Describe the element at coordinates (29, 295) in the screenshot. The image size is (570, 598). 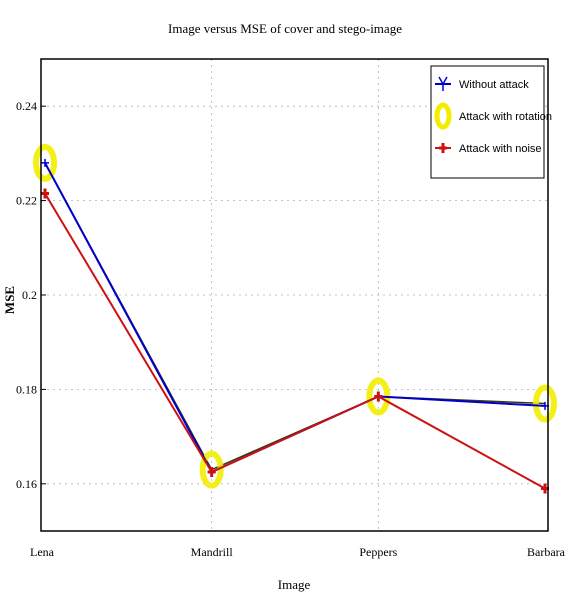
I see `y-tick-label: 0.2` at that location.